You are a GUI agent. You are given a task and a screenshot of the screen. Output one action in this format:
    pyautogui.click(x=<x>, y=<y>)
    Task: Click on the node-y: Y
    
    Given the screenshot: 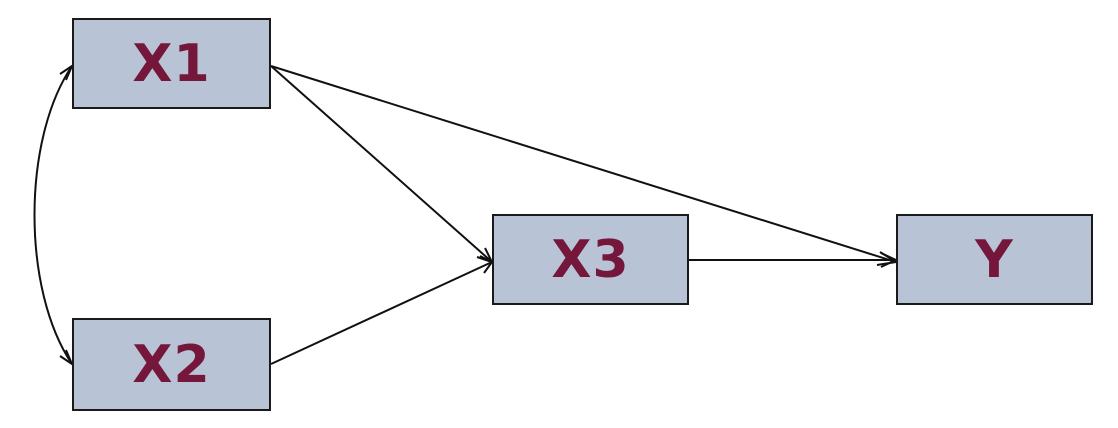 What is the action you would take?
    pyautogui.click(x=994, y=259)
    